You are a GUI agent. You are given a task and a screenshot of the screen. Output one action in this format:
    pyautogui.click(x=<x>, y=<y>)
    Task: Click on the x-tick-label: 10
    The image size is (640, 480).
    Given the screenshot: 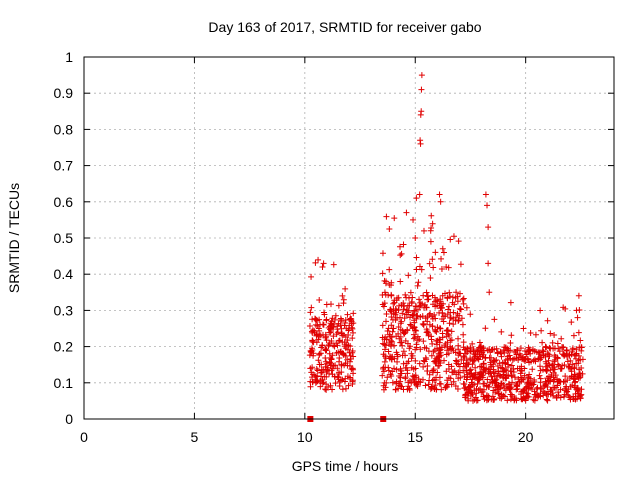 What is the action you would take?
    pyautogui.click(x=305, y=437)
    